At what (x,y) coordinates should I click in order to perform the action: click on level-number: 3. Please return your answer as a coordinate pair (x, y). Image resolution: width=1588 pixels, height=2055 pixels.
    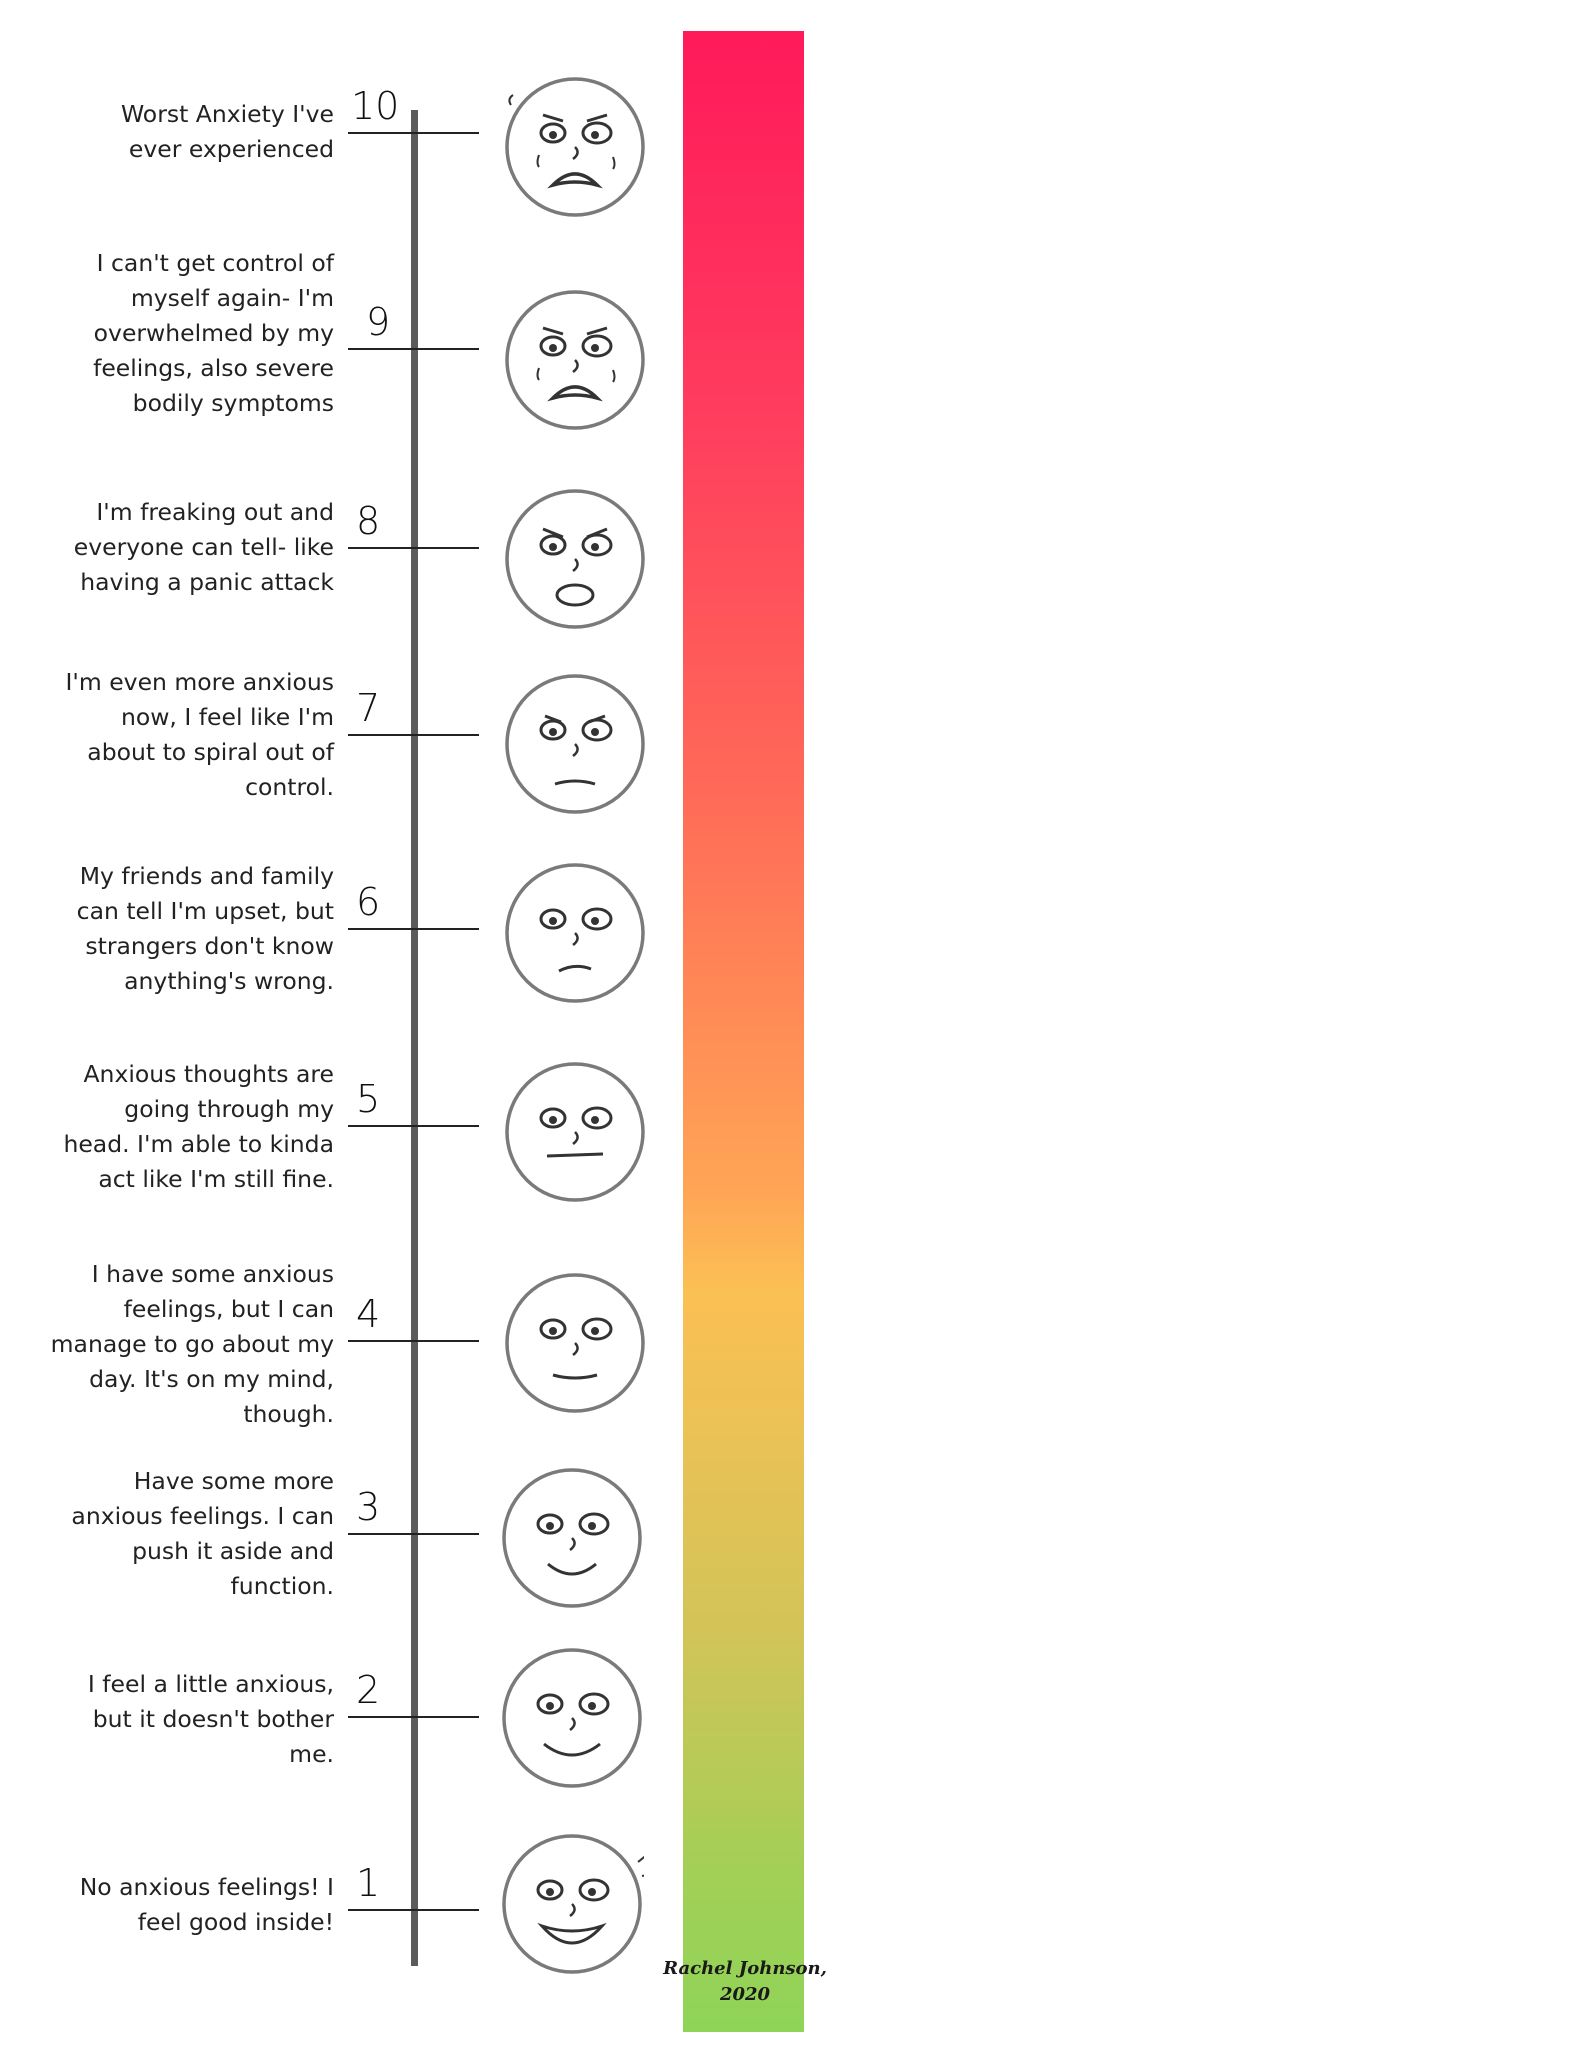
    Looking at the image, I should click on (368, 1507).